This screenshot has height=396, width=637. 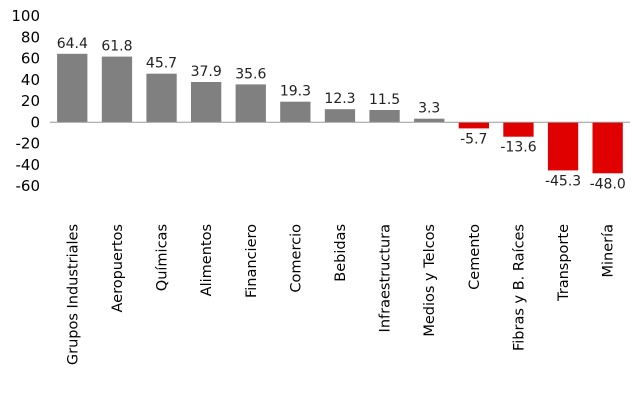 What do you see at coordinates (116, 47) in the screenshot?
I see `data-label: 61.8` at bounding box center [116, 47].